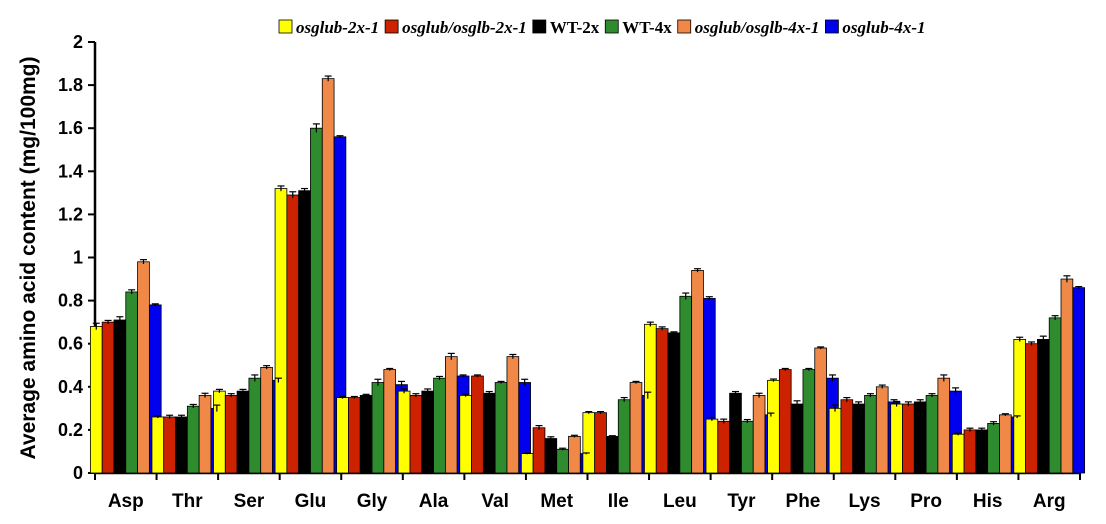 This screenshot has height=524, width=1106. Describe the element at coordinates (680, 501) in the screenshot. I see `category-label-leu: Leu` at that location.